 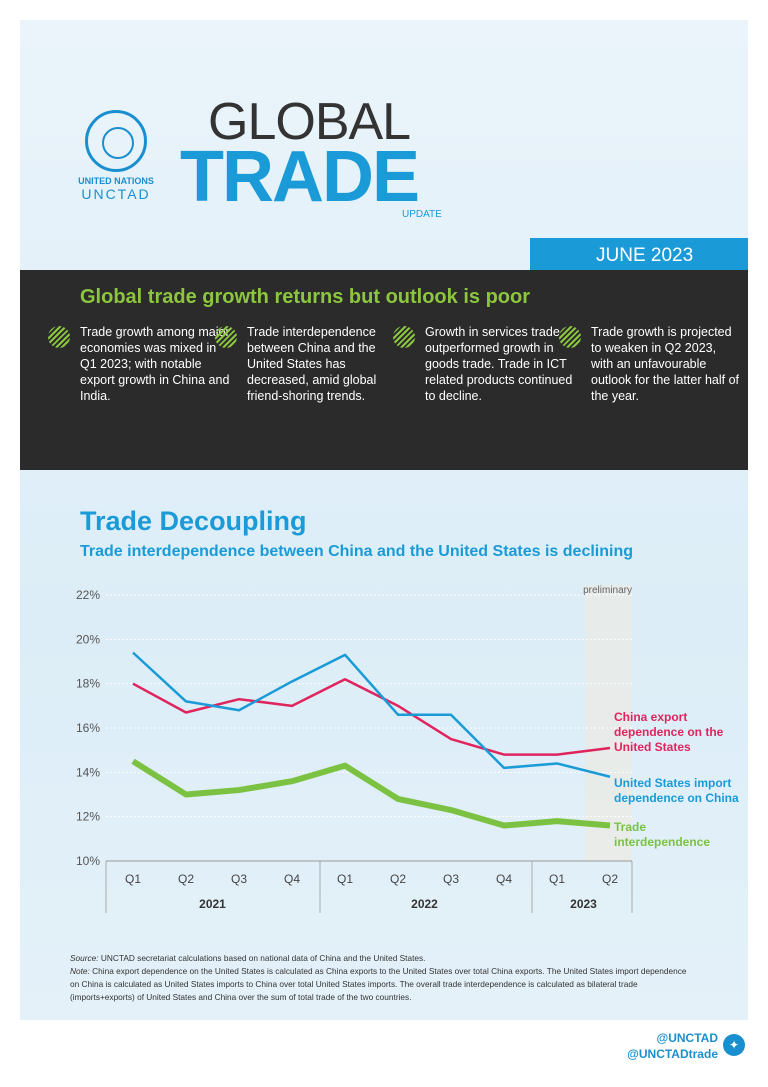 What do you see at coordinates (583, 904) in the screenshot?
I see `year-label: 2023` at bounding box center [583, 904].